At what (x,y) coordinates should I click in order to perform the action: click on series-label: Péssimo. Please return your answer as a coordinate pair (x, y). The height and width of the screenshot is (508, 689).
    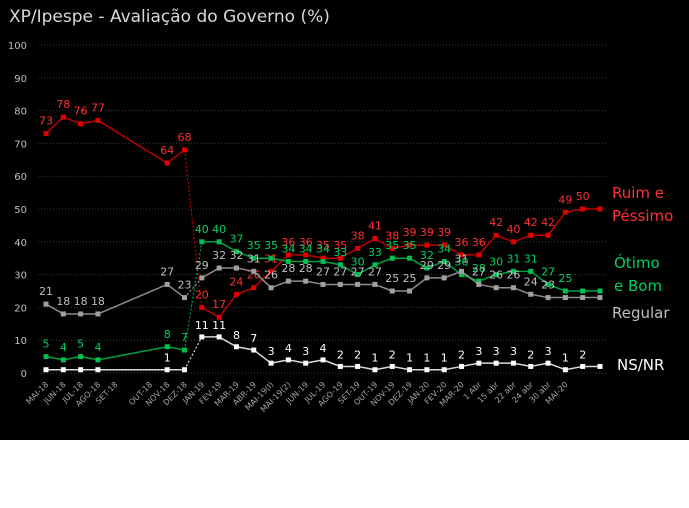
    Looking at the image, I should click on (642, 216).